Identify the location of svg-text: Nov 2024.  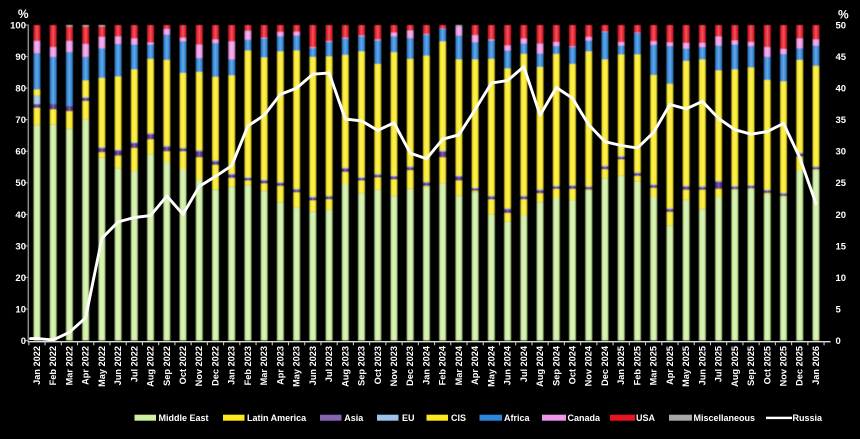
(589, 365).